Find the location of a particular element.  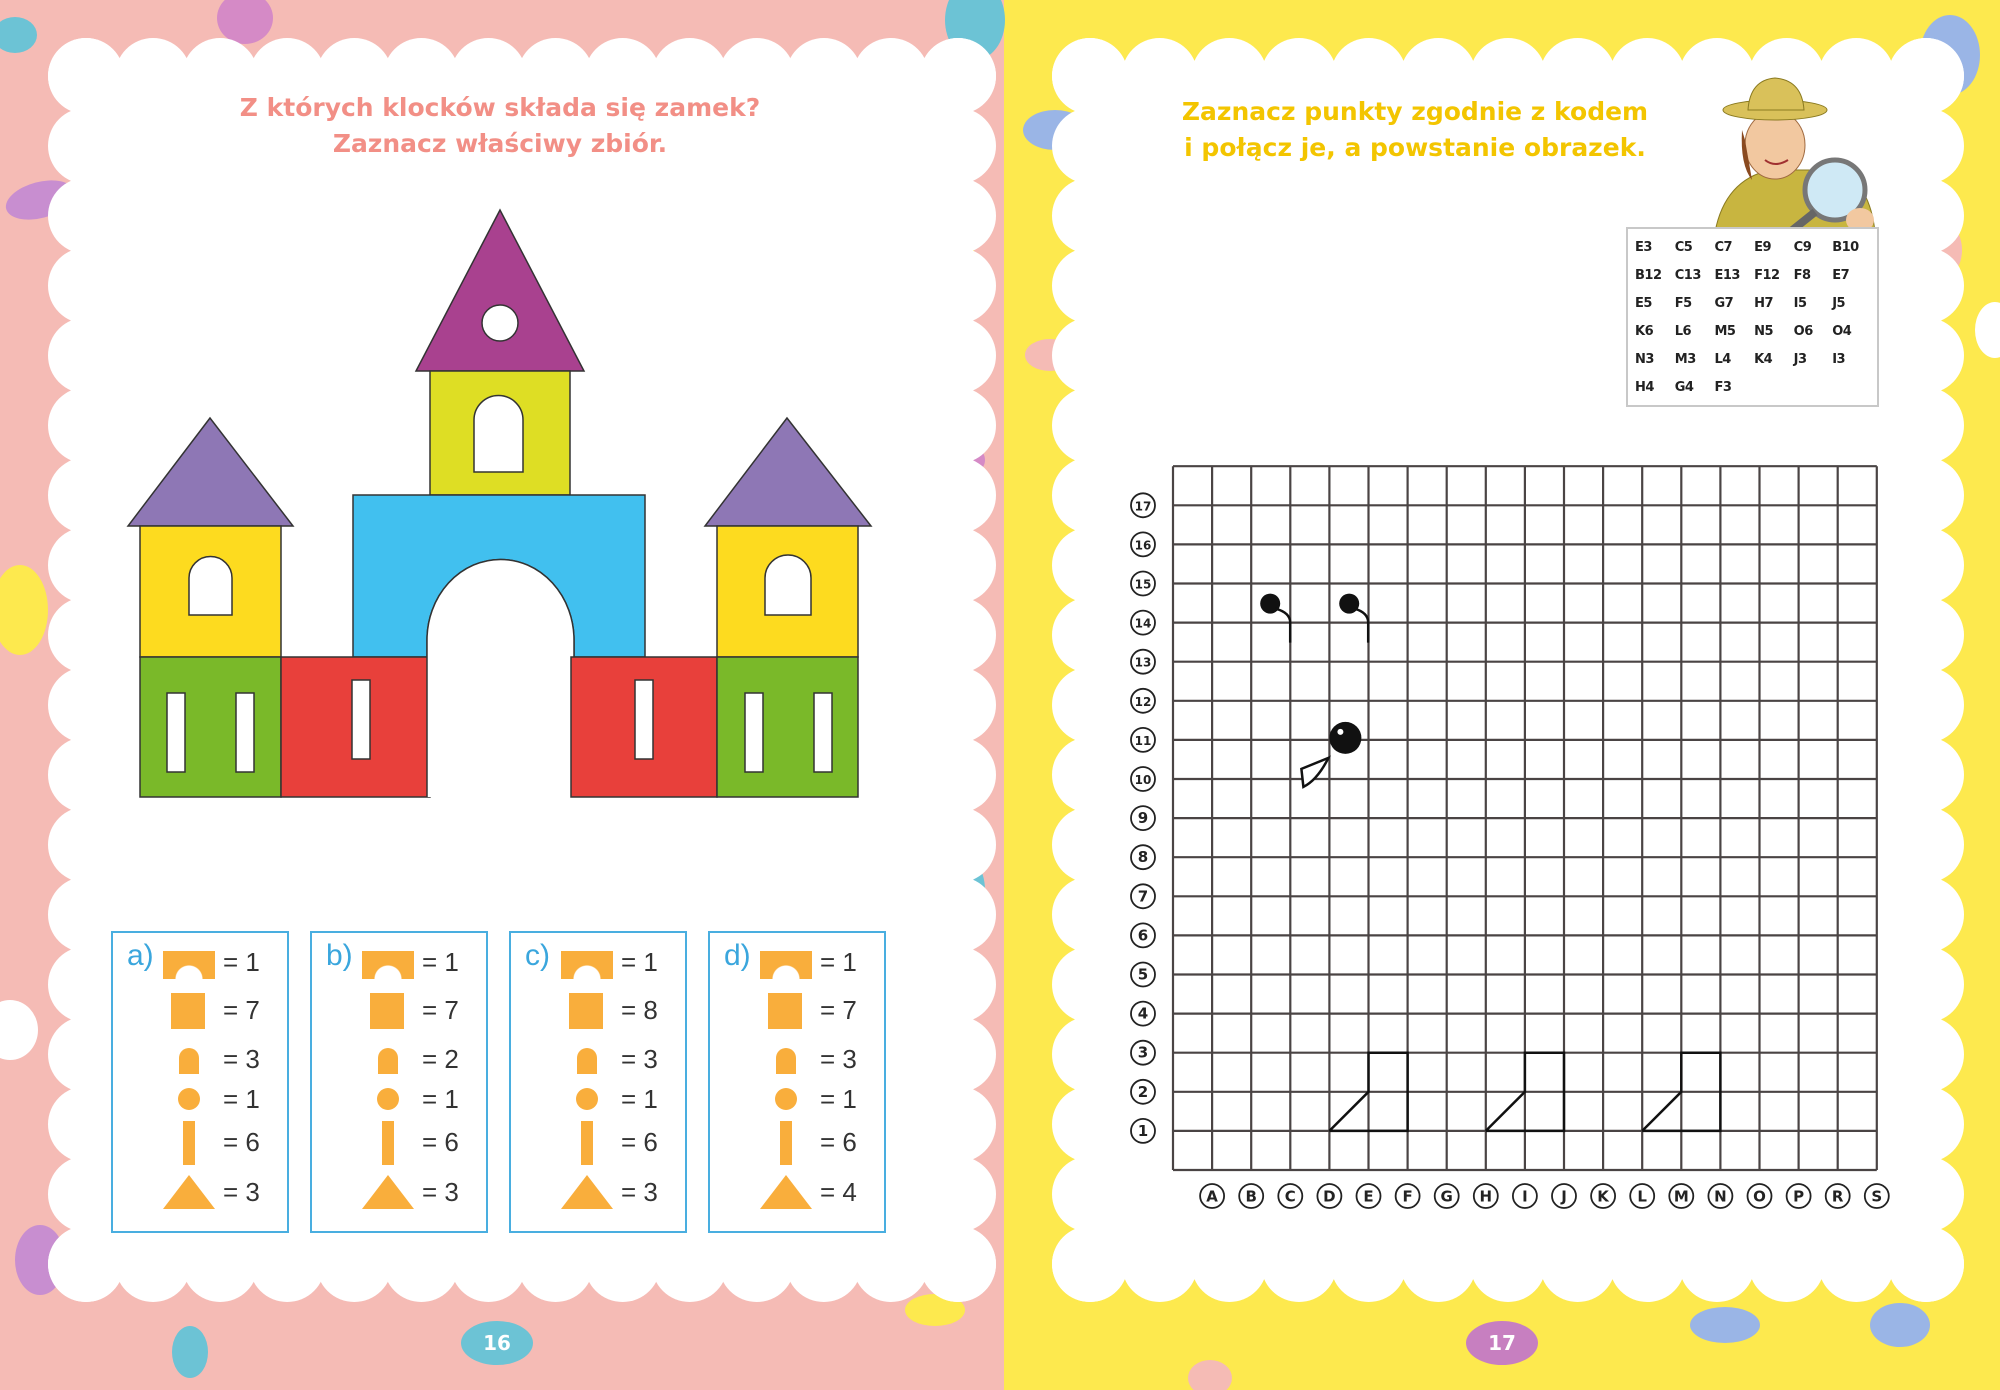

option-row: = 8 is located at coordinates (598, 1011).